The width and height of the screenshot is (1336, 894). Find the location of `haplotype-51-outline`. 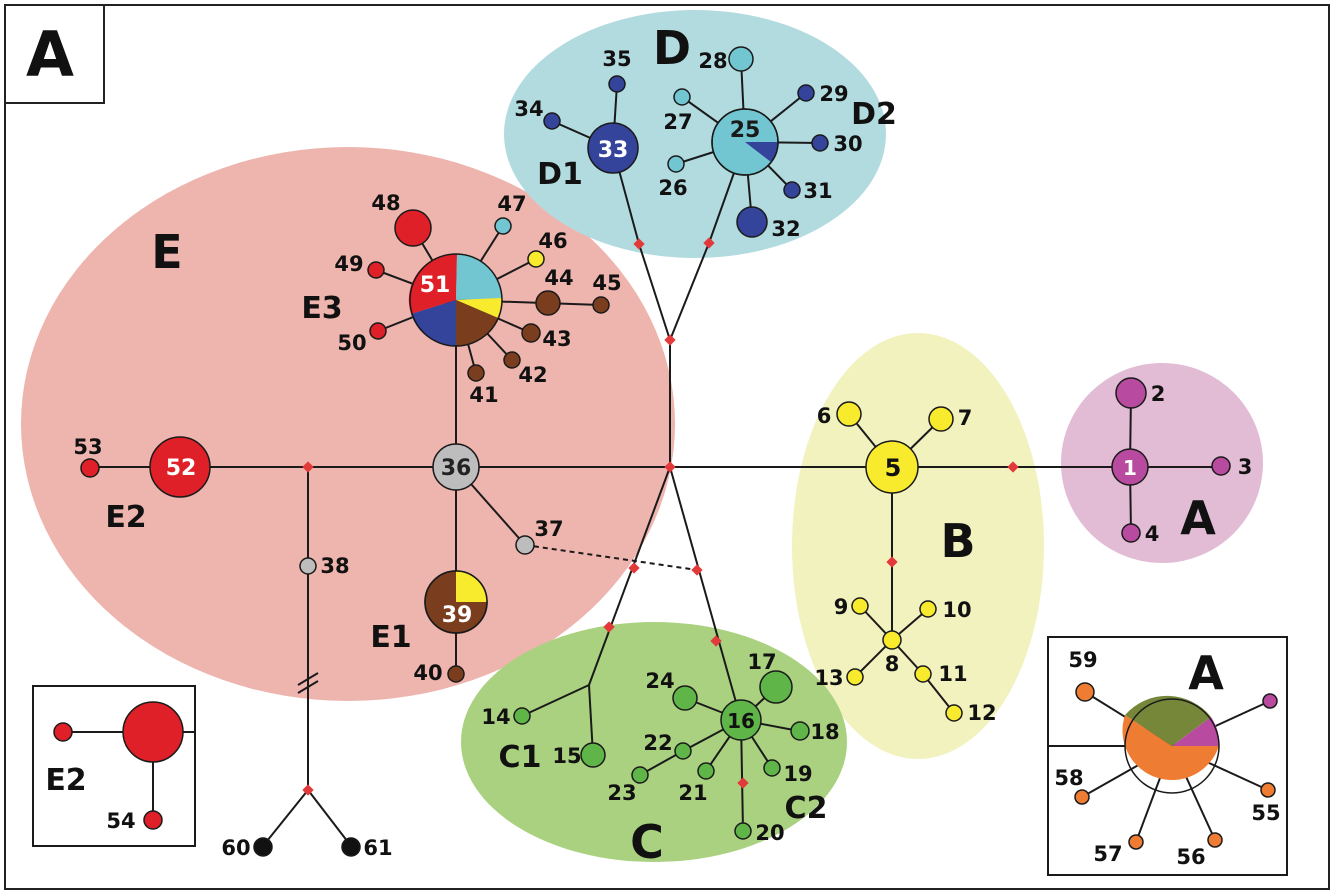

haplotype-51-outline is located at coordinates (456, 300).